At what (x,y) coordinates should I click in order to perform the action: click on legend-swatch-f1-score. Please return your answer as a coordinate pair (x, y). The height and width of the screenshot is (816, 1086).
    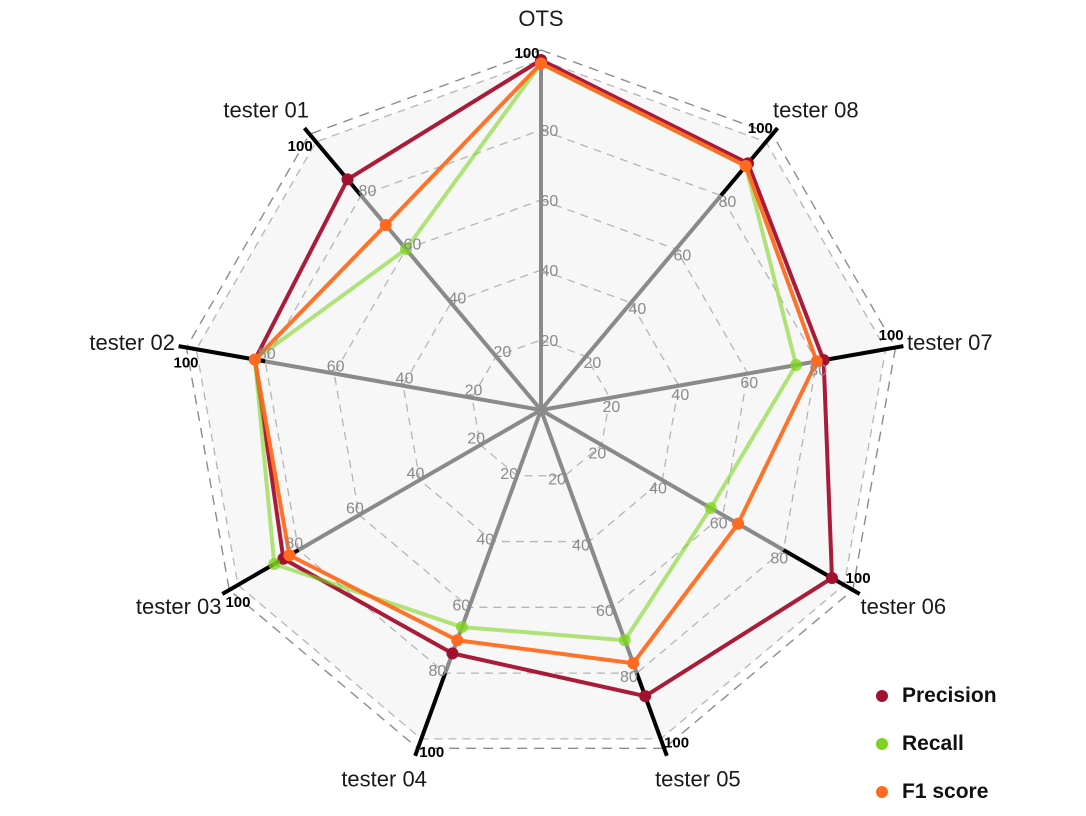
    Looking at the image, I should click on (882, 792).